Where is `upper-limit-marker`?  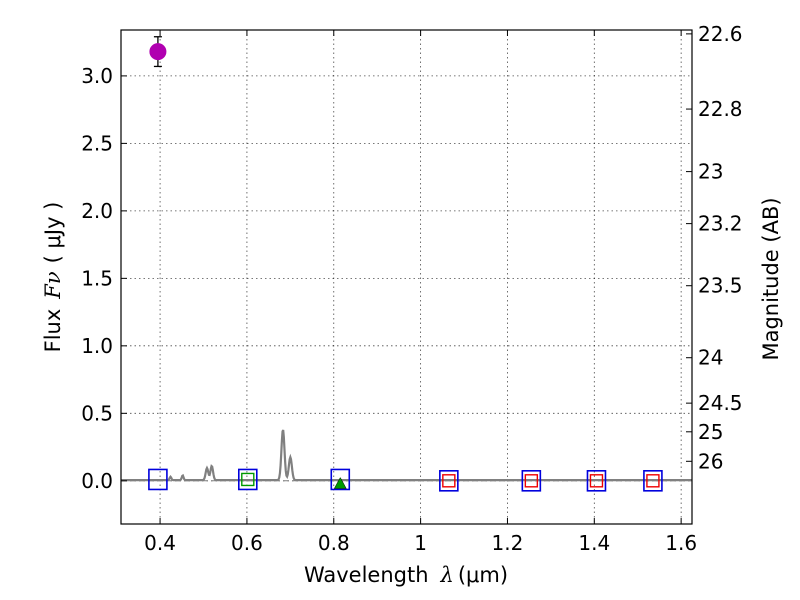
upper-limit-marker is located at coordinates (340, 482).